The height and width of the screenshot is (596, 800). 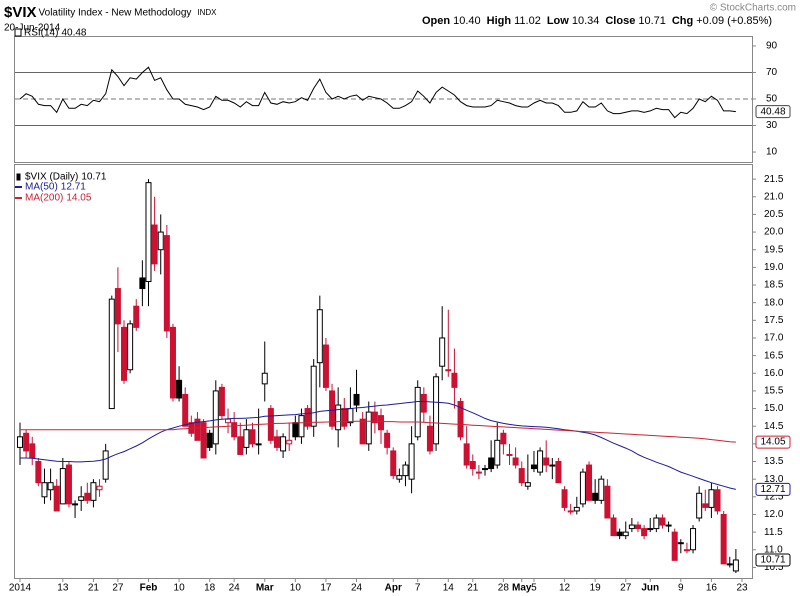 I want to click on y-tick-label: 10, so click(x=772, y=152).